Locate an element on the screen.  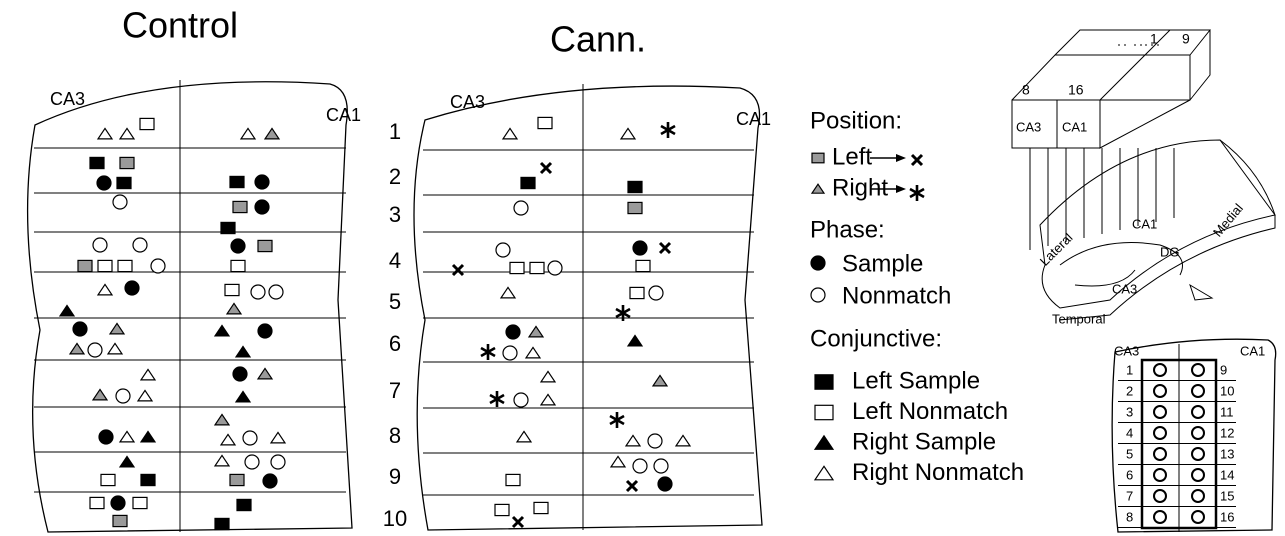
grid-label: CA3 is located at coordinates (1126, 350).